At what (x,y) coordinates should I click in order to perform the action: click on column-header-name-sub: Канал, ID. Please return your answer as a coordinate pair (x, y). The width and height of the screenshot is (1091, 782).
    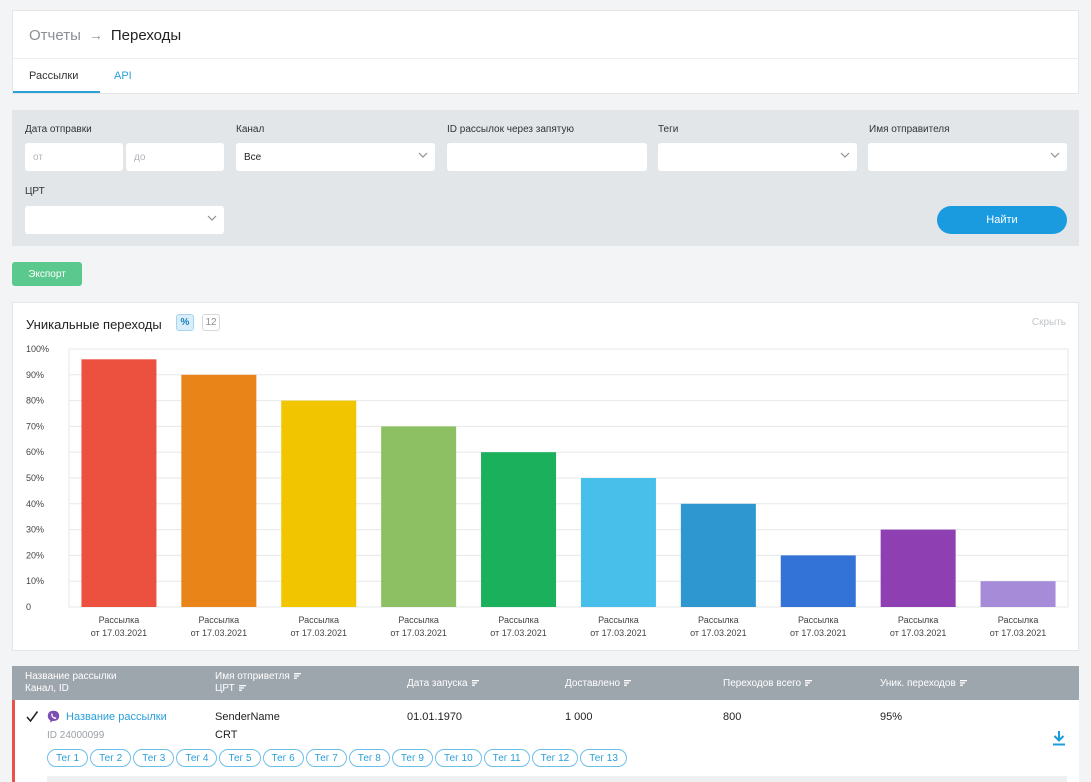
    Looking at the image, I should click on (47, 688).